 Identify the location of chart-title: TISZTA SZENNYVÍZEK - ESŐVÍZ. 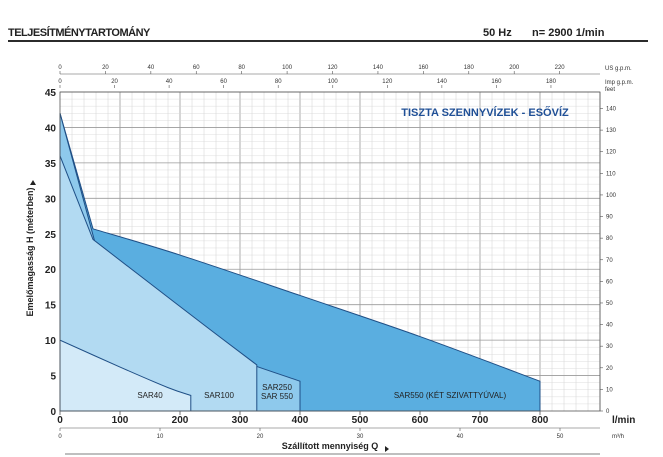
(485, 112).